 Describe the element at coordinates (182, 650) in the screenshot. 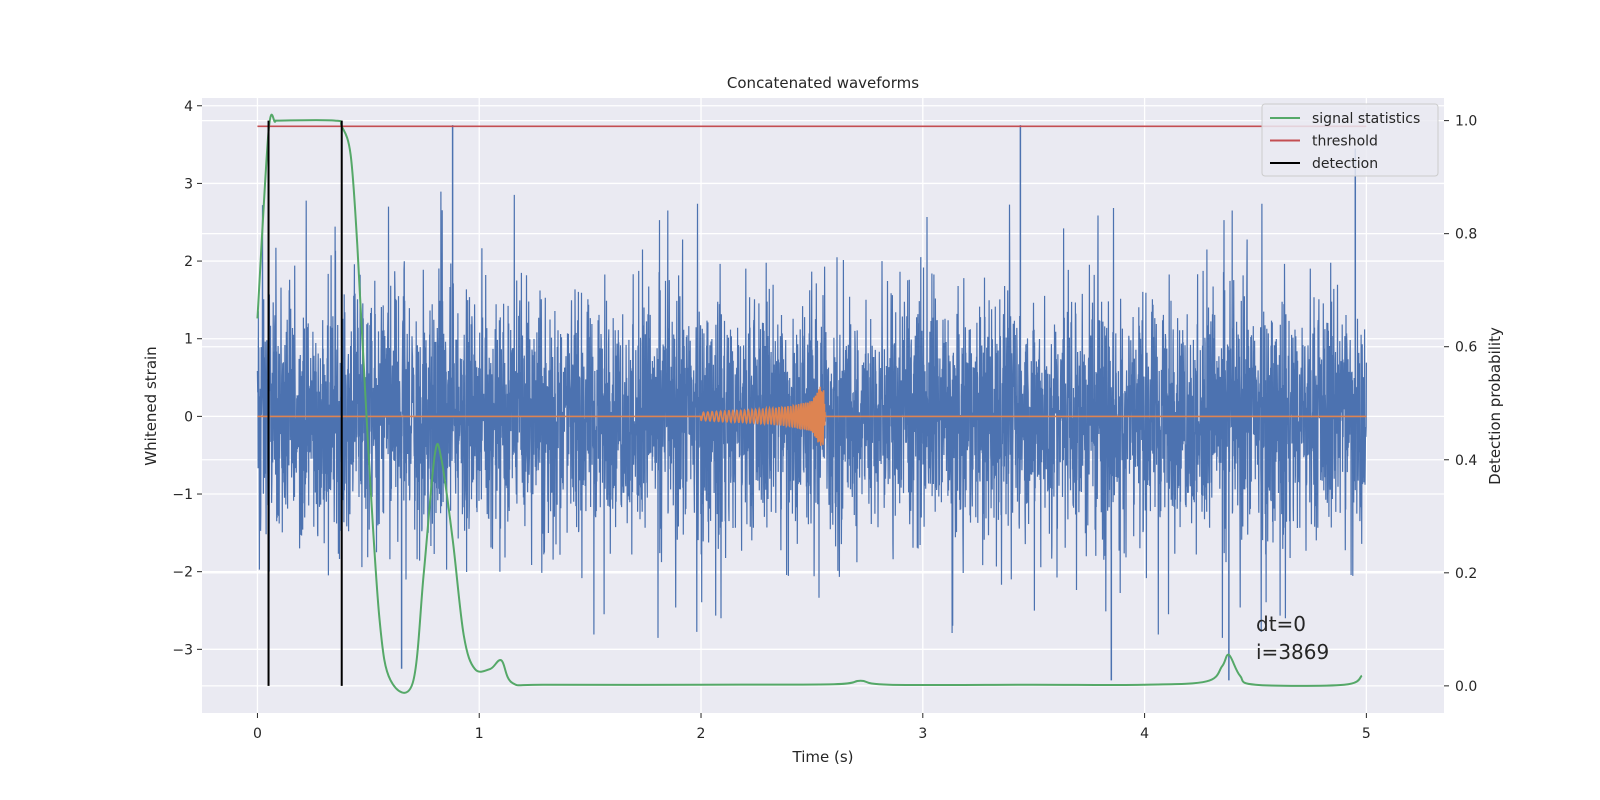

I see `y-tick-label: −3` at that location.